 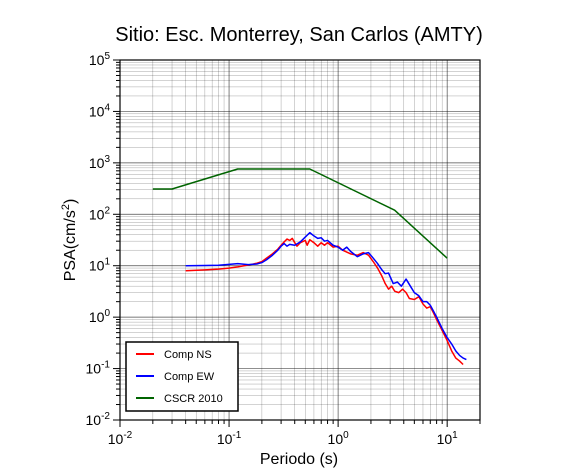 I want to click on x-tick-label: 10⁻¹, so click(x=229, y=438).